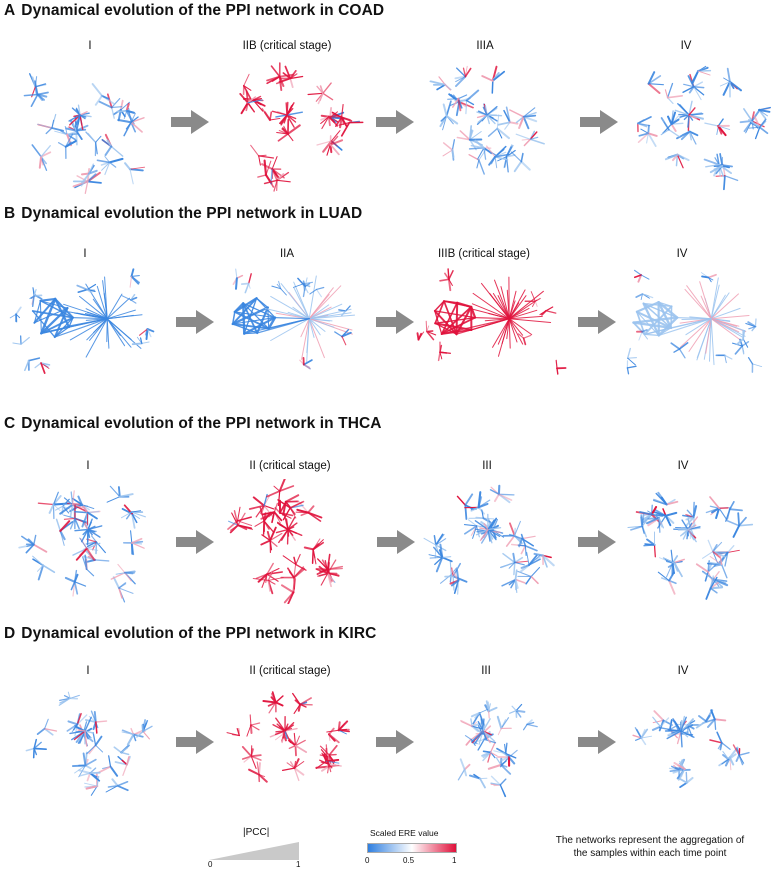 This screenshot has height=869, width=783. Describe the element at coordinates (367, 860) in the screenshot. I see `ere-tick-0: 0` at that location.